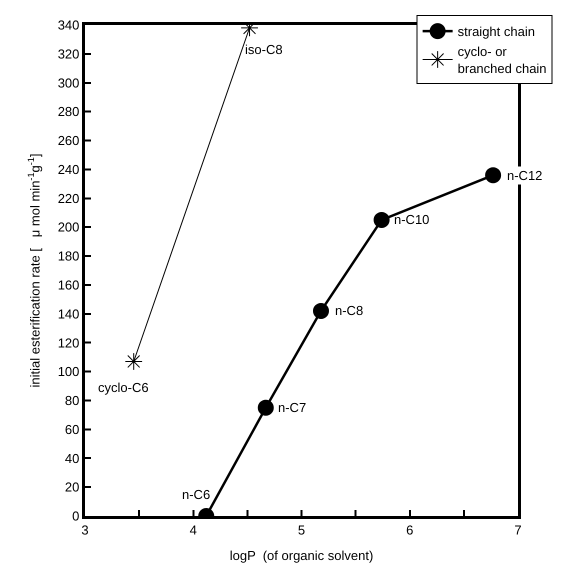 Image resolution: width=568 pixels, height=576 pixels. What do you see at coordinates (302, 556) in the screenshot?
I see `x-axis-title: logP (of organic solvent)` at bounding box center [302, 556].